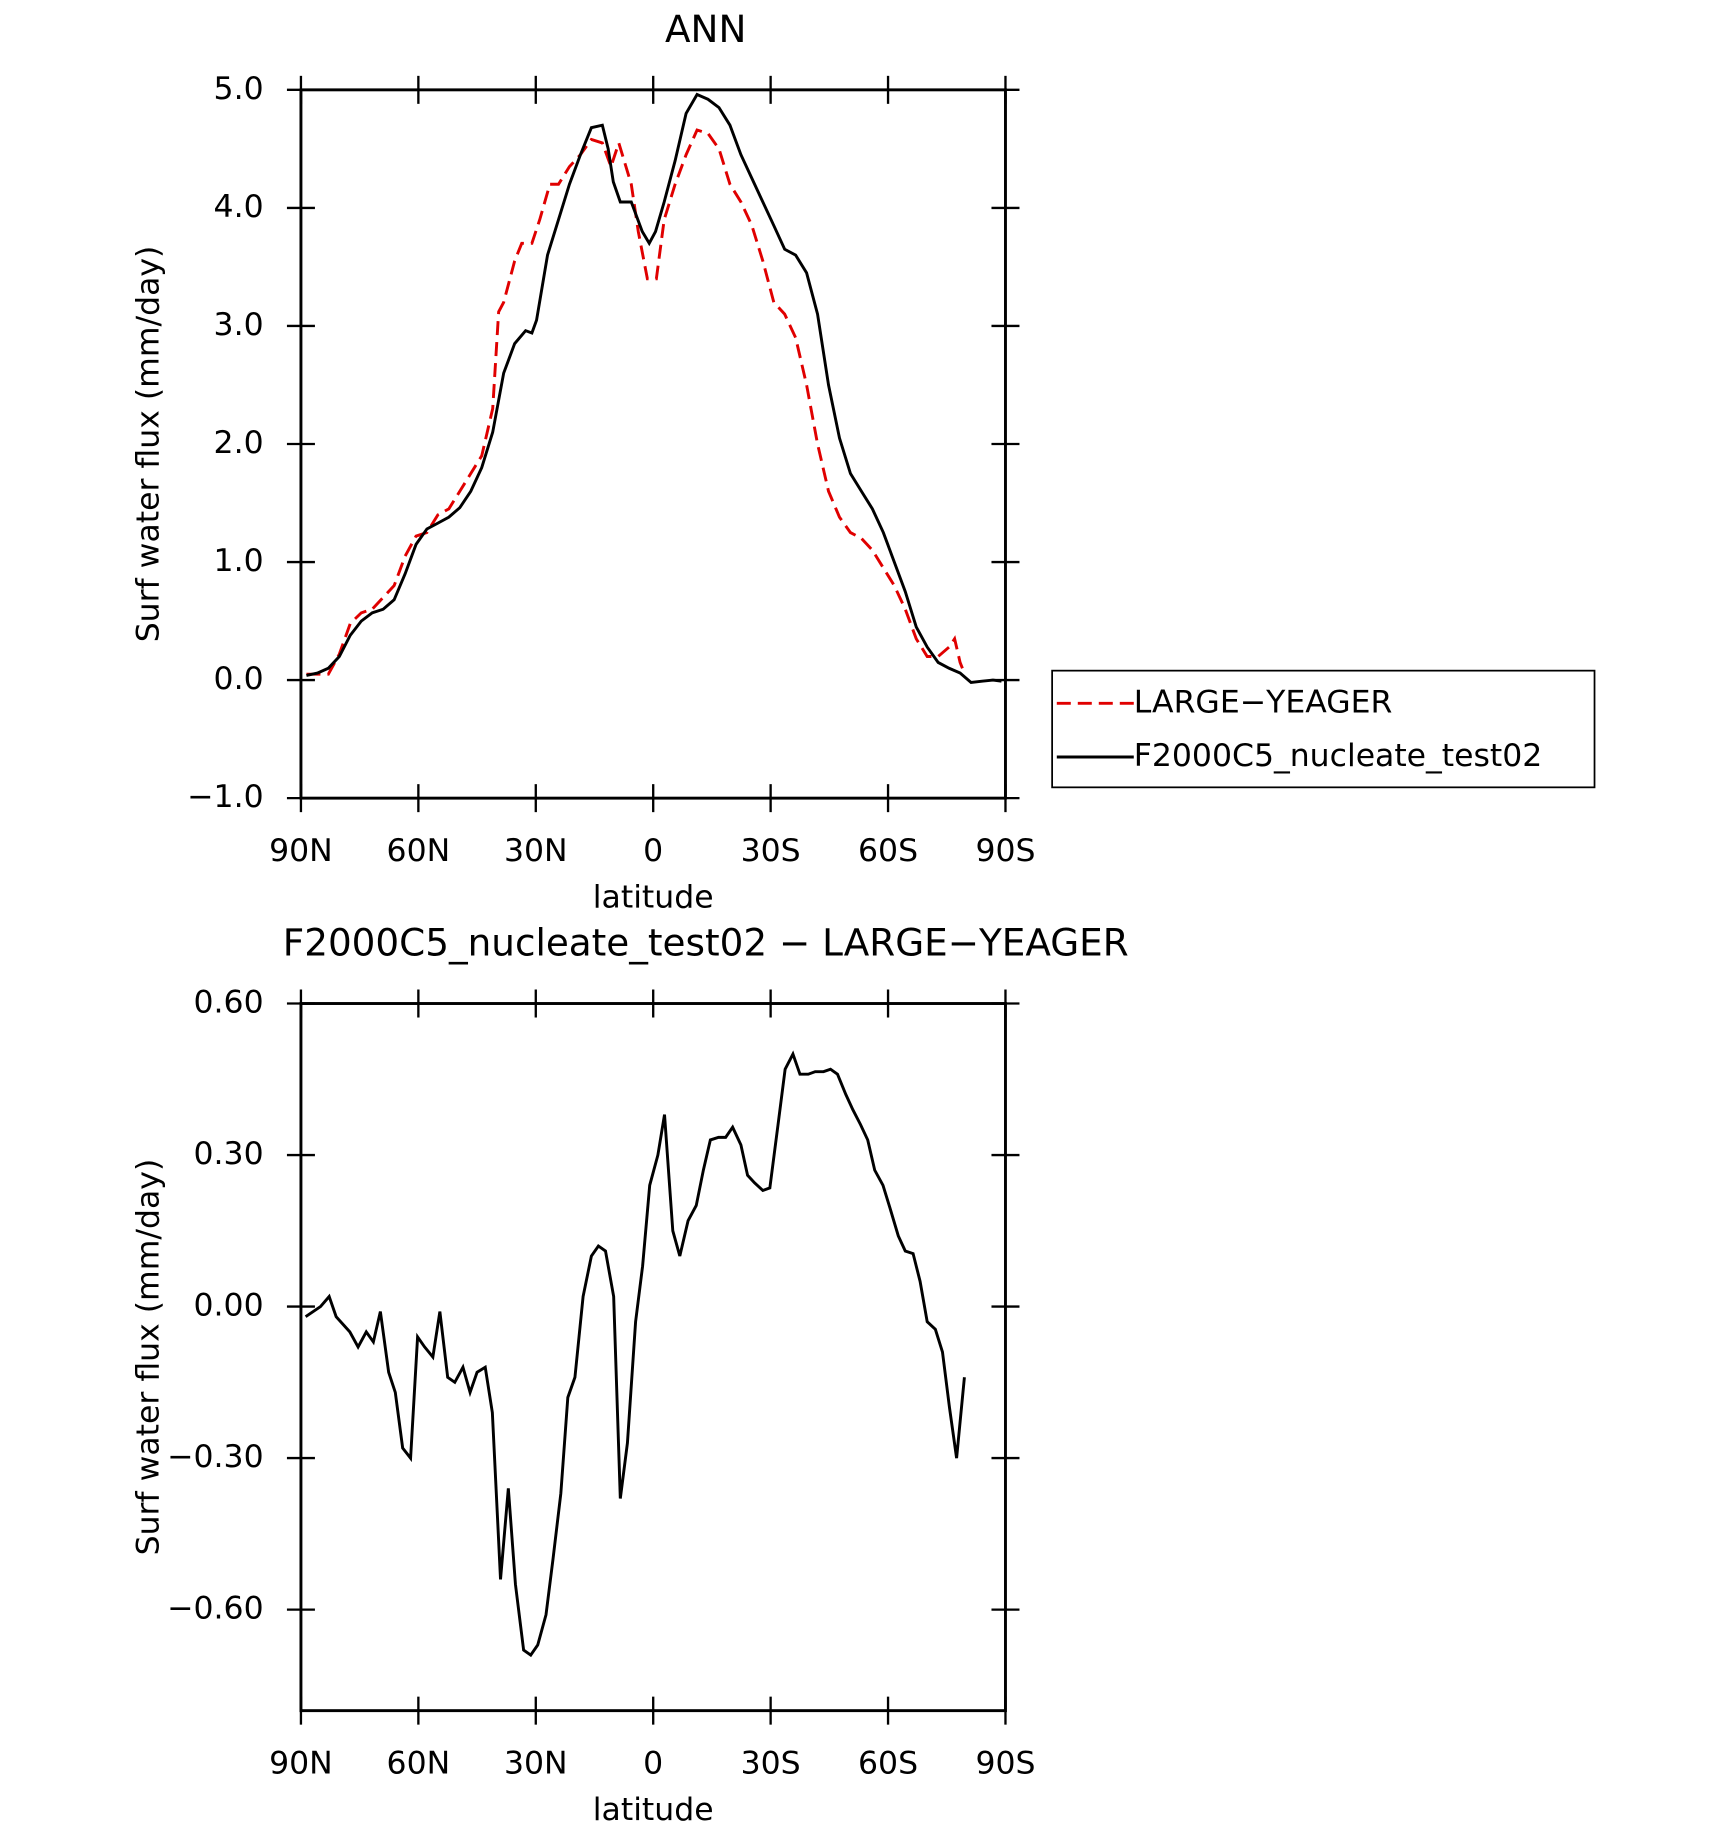 The image size is (1710, 1843). What do you see at coordinates (239, 325) in the screenshot?
I see `y-tick-label: 3.0` at bounding box center [239, 325].